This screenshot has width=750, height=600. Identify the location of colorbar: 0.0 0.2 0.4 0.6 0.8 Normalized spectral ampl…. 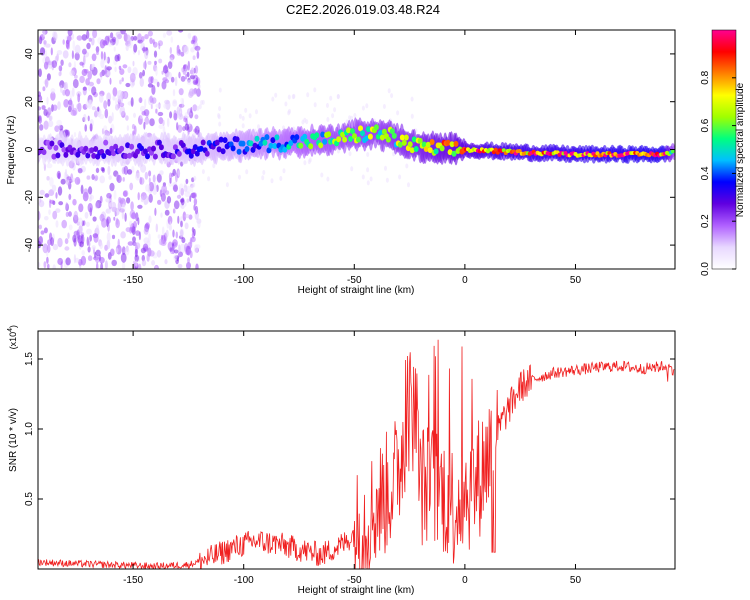
(723, 152).